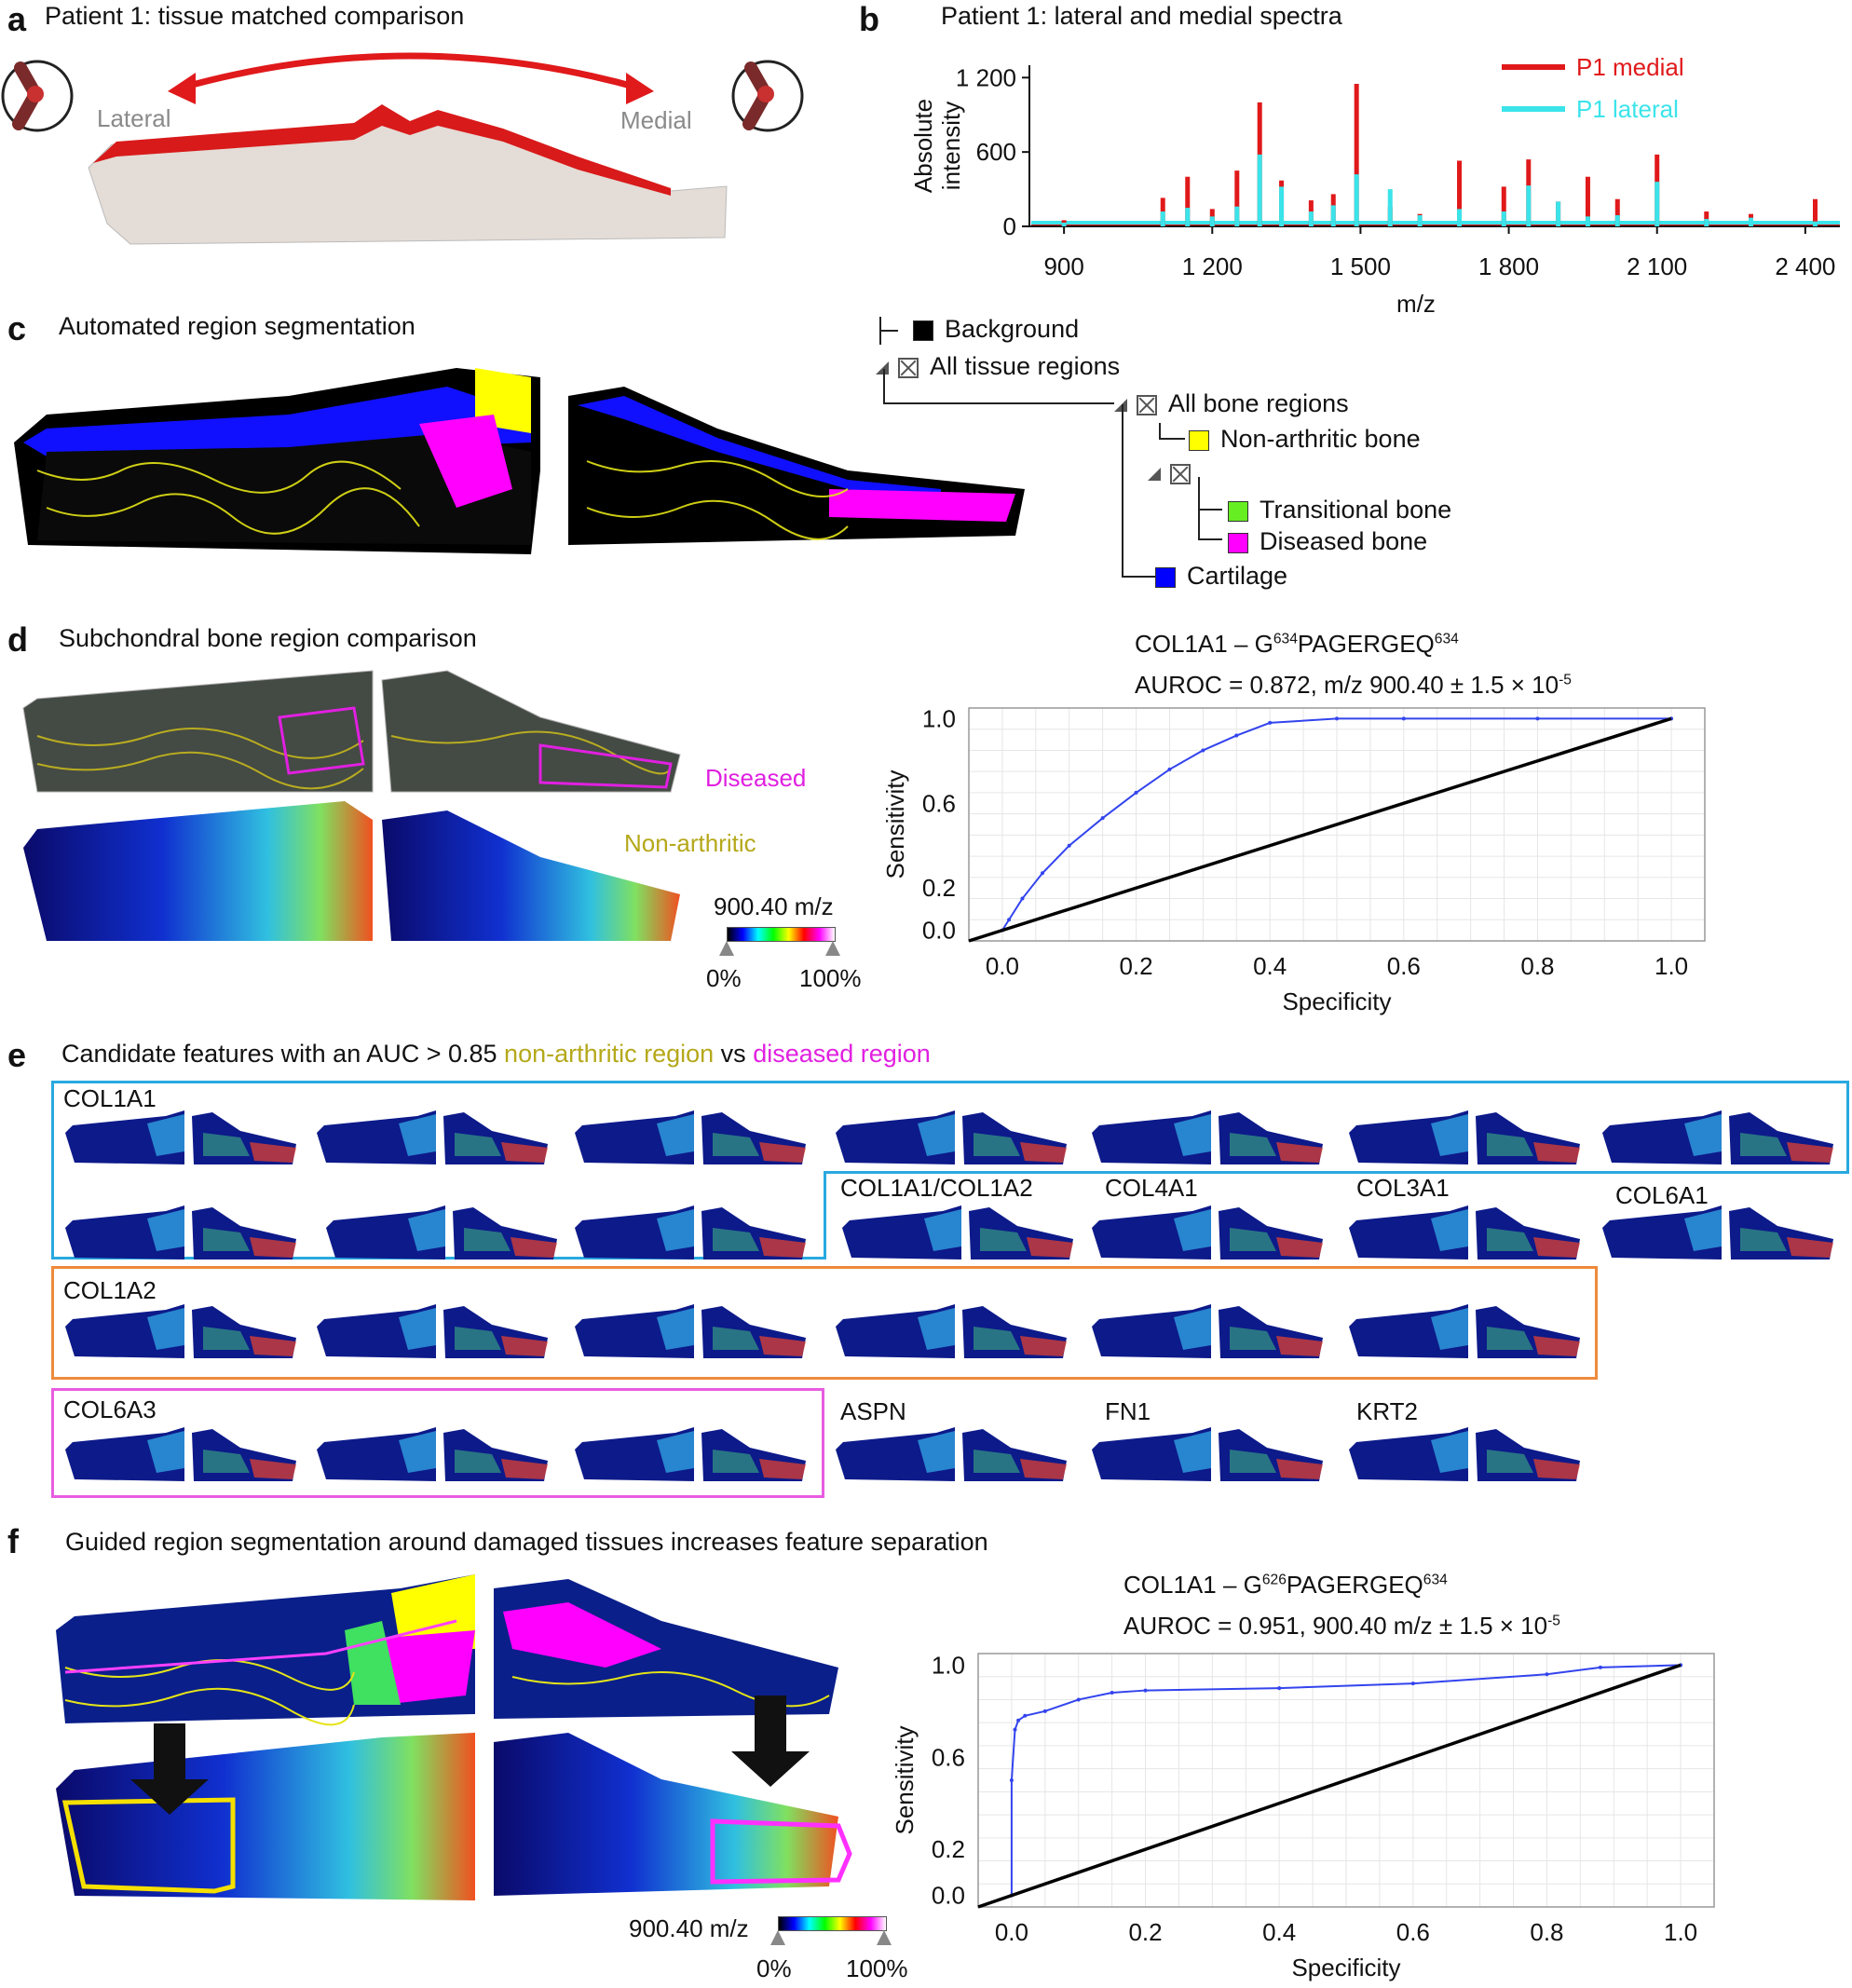 The image size is (1852, 1988). Describe the element at coordinates (877, 1968) in the screenshot. I see `scale-max-f: 100%` at that location.